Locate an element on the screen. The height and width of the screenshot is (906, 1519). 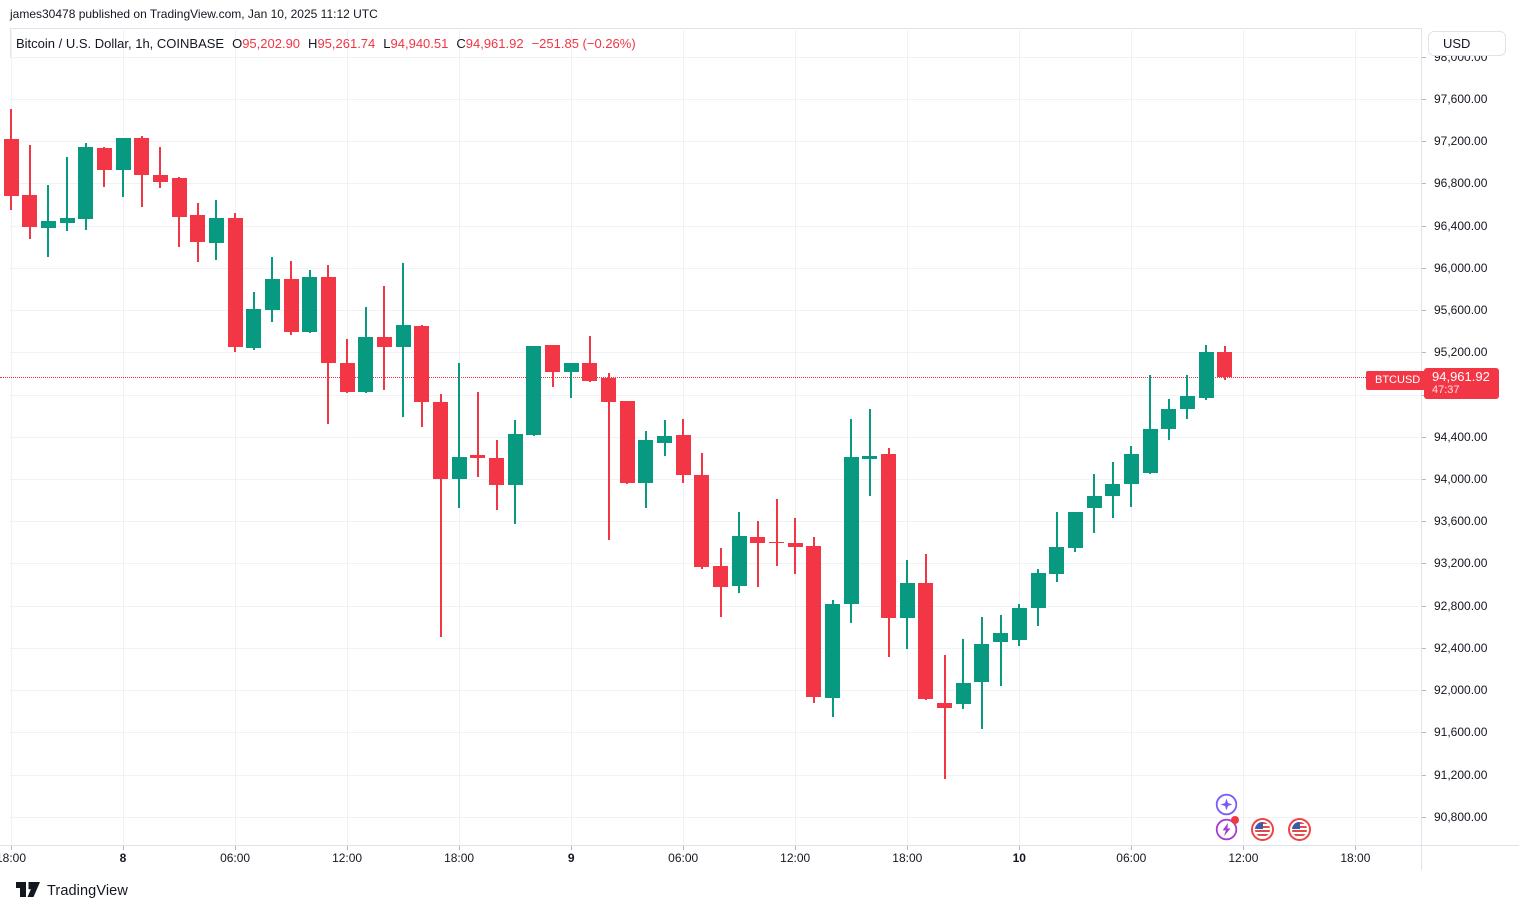
notification-dot is located at coordinates (1235, 820).